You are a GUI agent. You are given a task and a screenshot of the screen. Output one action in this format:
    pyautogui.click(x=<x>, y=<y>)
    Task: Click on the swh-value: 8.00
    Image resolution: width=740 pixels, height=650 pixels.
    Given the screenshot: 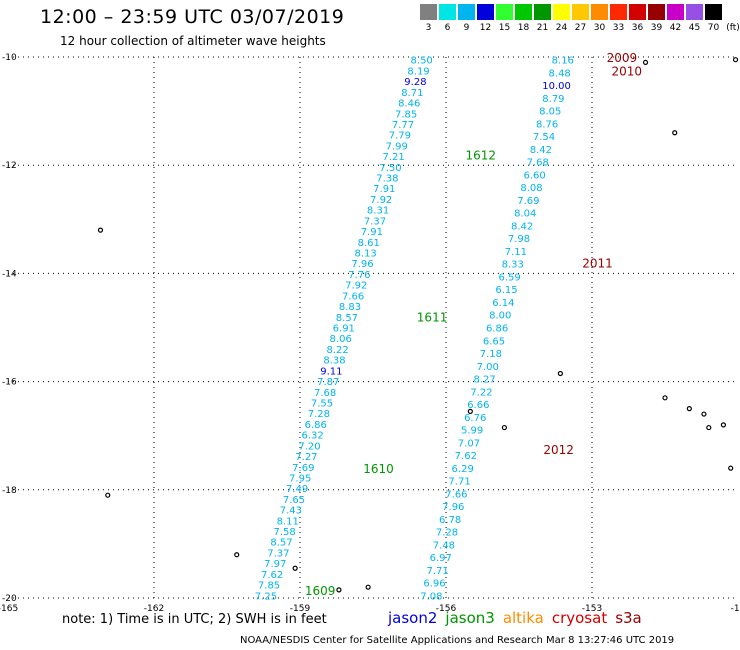 What is the action you would take?
    pyautogui.click(x=500, y=316)
    